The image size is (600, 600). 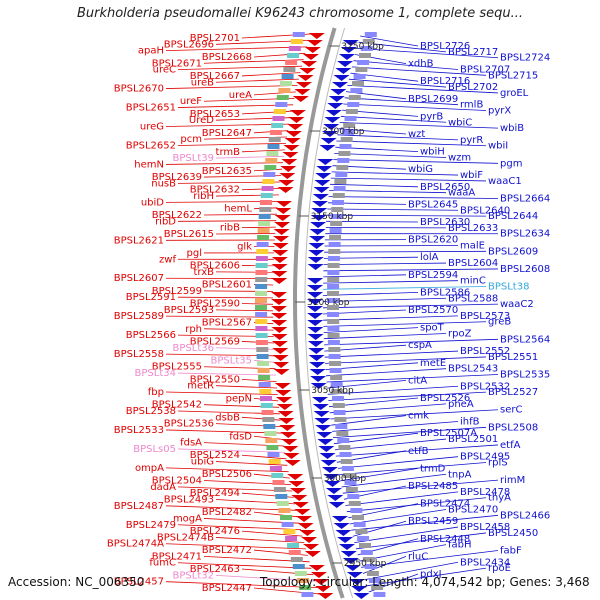 I want to click on gene-label-left: BPSL2566, so click(x=151, y=335).